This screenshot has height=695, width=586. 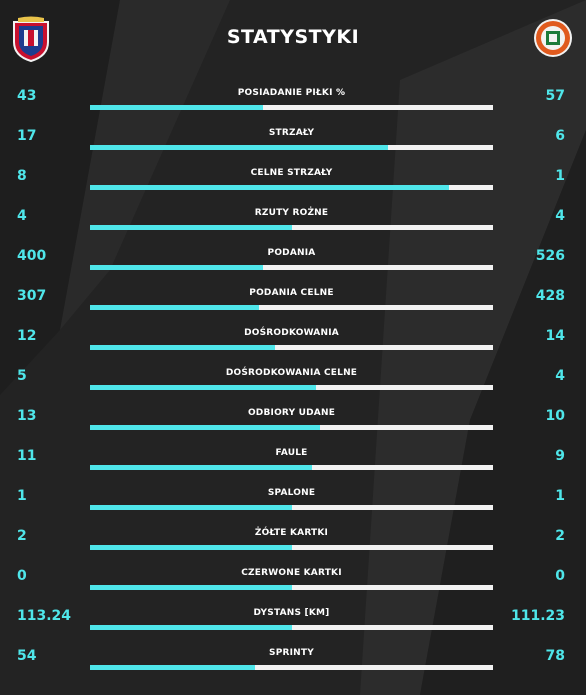 I want to click on stat-label: PODANIA CELNE, so click(x=291, y=293).